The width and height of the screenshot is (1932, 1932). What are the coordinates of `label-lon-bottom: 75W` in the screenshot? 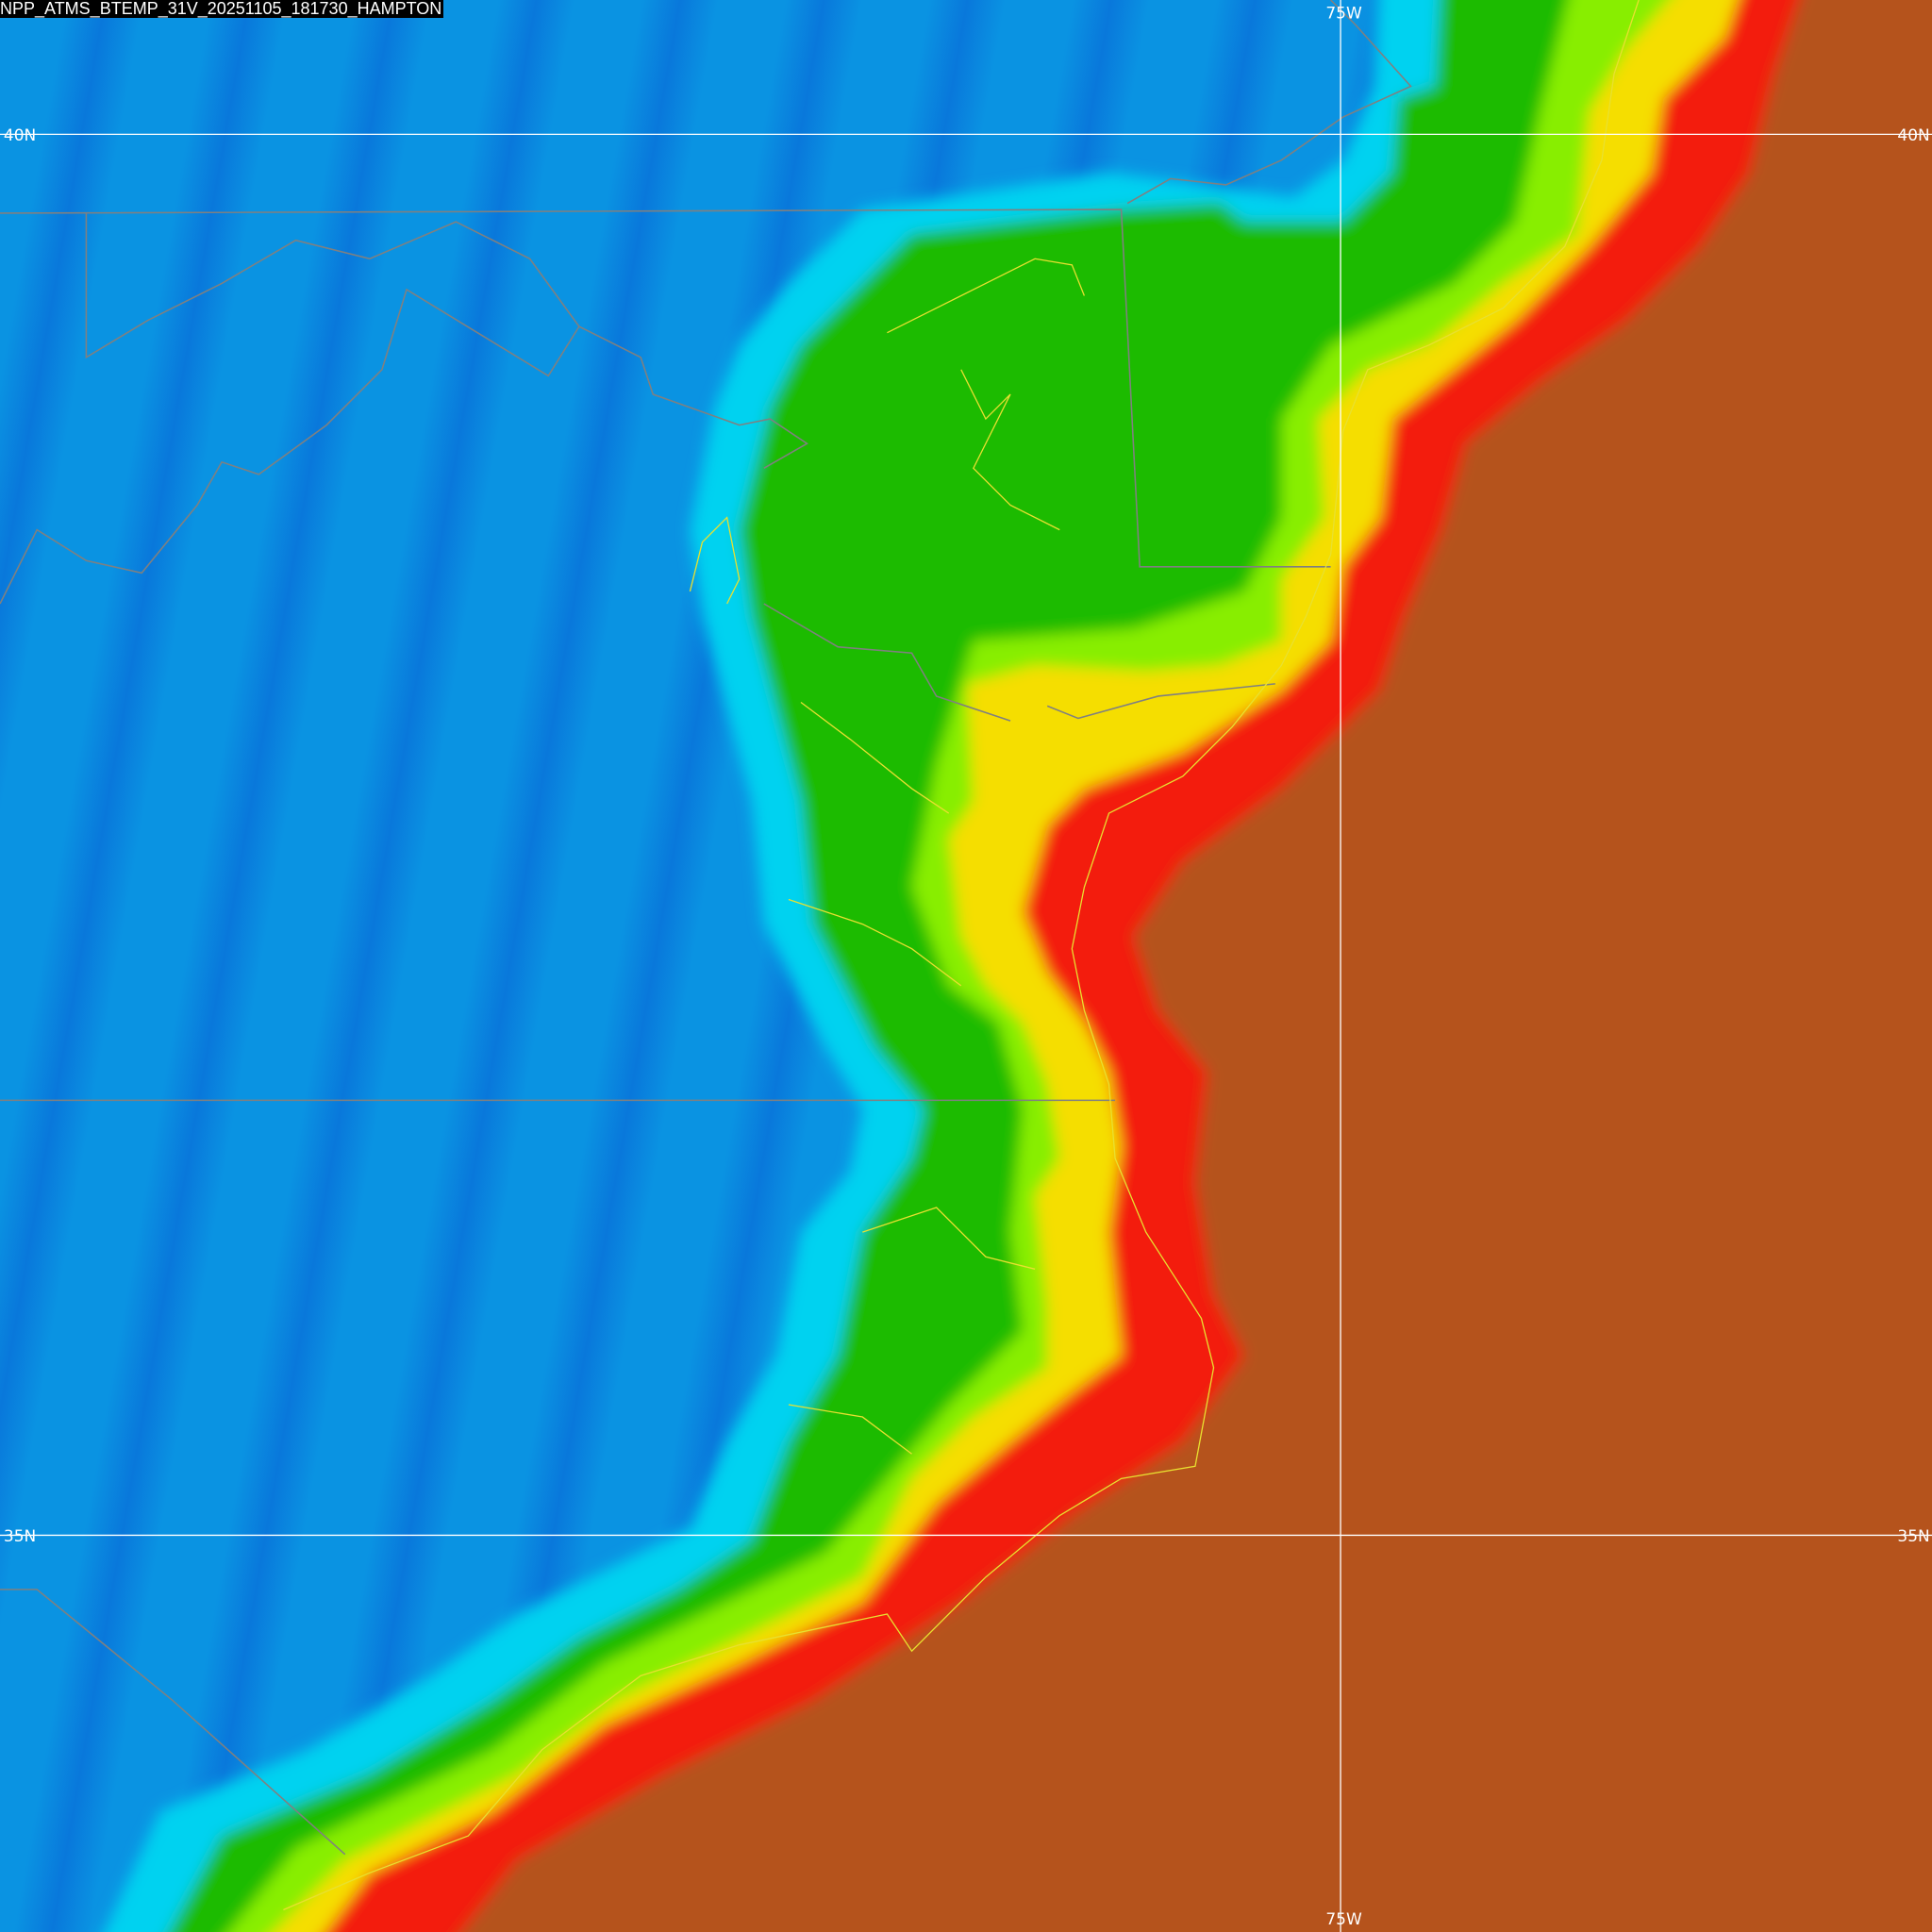 It's located at (1343, 1920).